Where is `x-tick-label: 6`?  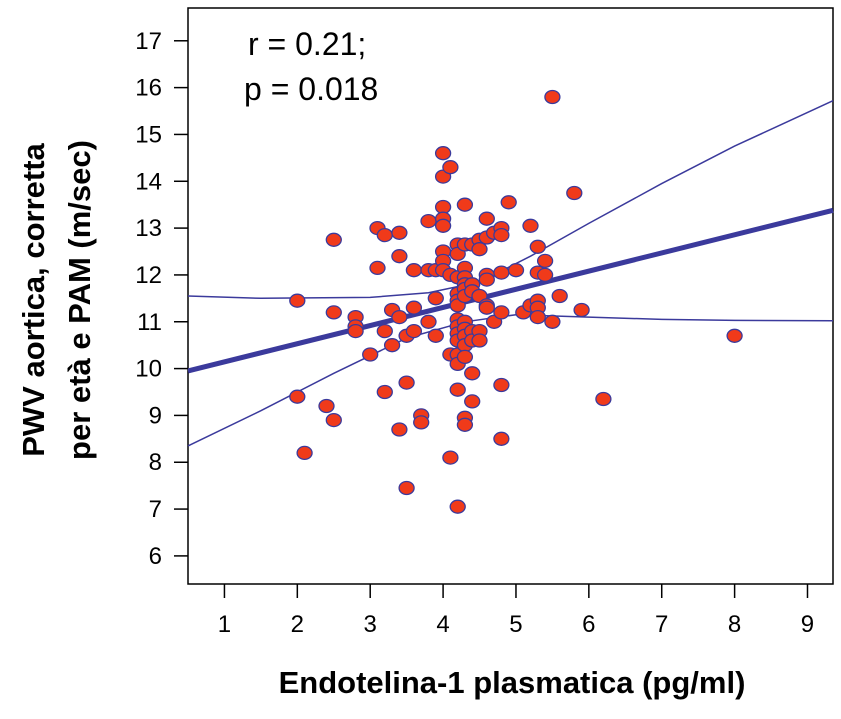
x-tick-label: 6 is located at coordinates (588, 624).